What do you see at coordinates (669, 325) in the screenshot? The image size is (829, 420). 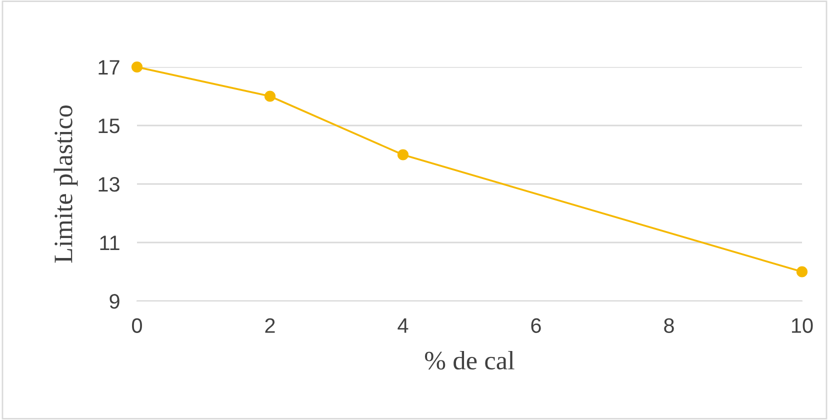 I see `x-tick-label: 8` at bounding box center [669, 325].